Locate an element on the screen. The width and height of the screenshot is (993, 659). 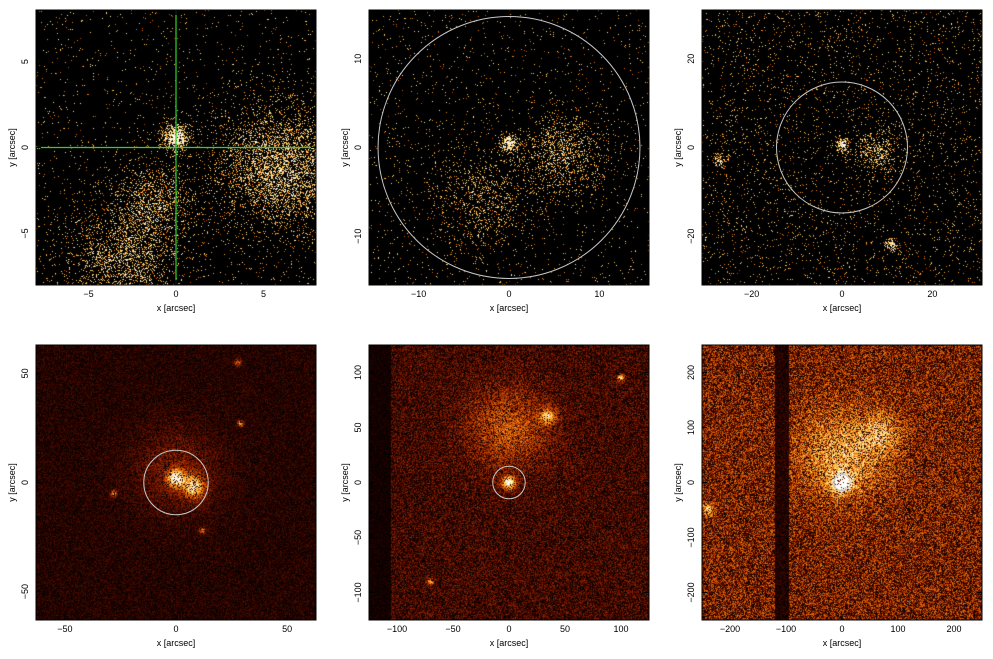
panel-2-image is located at coordinates (509, 147).